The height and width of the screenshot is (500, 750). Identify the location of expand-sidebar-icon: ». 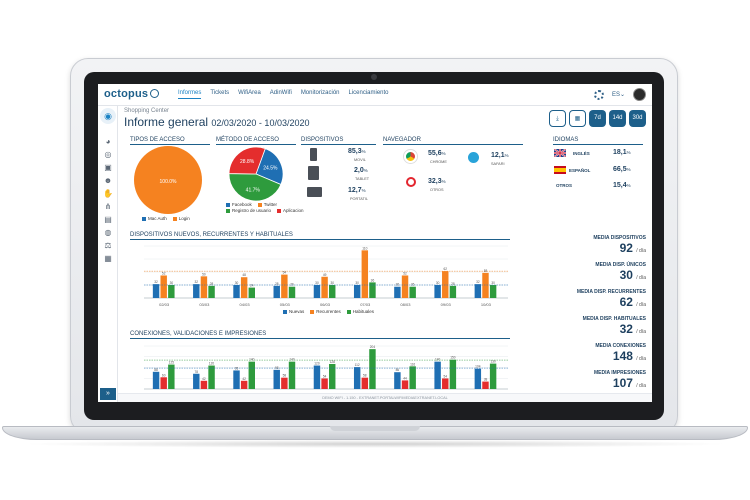
(108, 394).